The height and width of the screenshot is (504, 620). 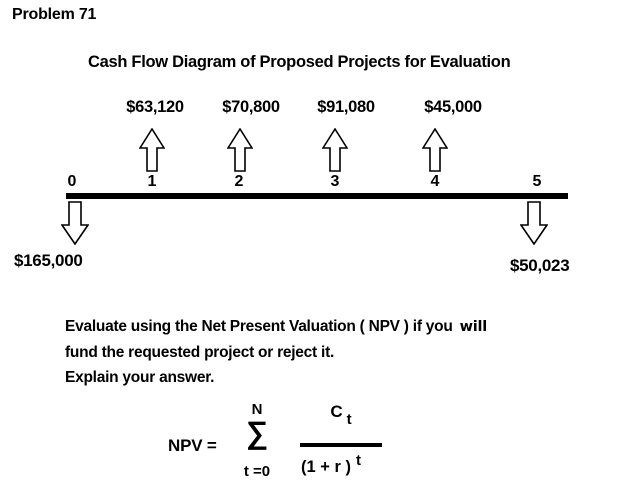 What do you see at coordinates (140, 377) in the screenshot?
I see `question-line-3: Explain your answer.` at bounding box center [140, 377].